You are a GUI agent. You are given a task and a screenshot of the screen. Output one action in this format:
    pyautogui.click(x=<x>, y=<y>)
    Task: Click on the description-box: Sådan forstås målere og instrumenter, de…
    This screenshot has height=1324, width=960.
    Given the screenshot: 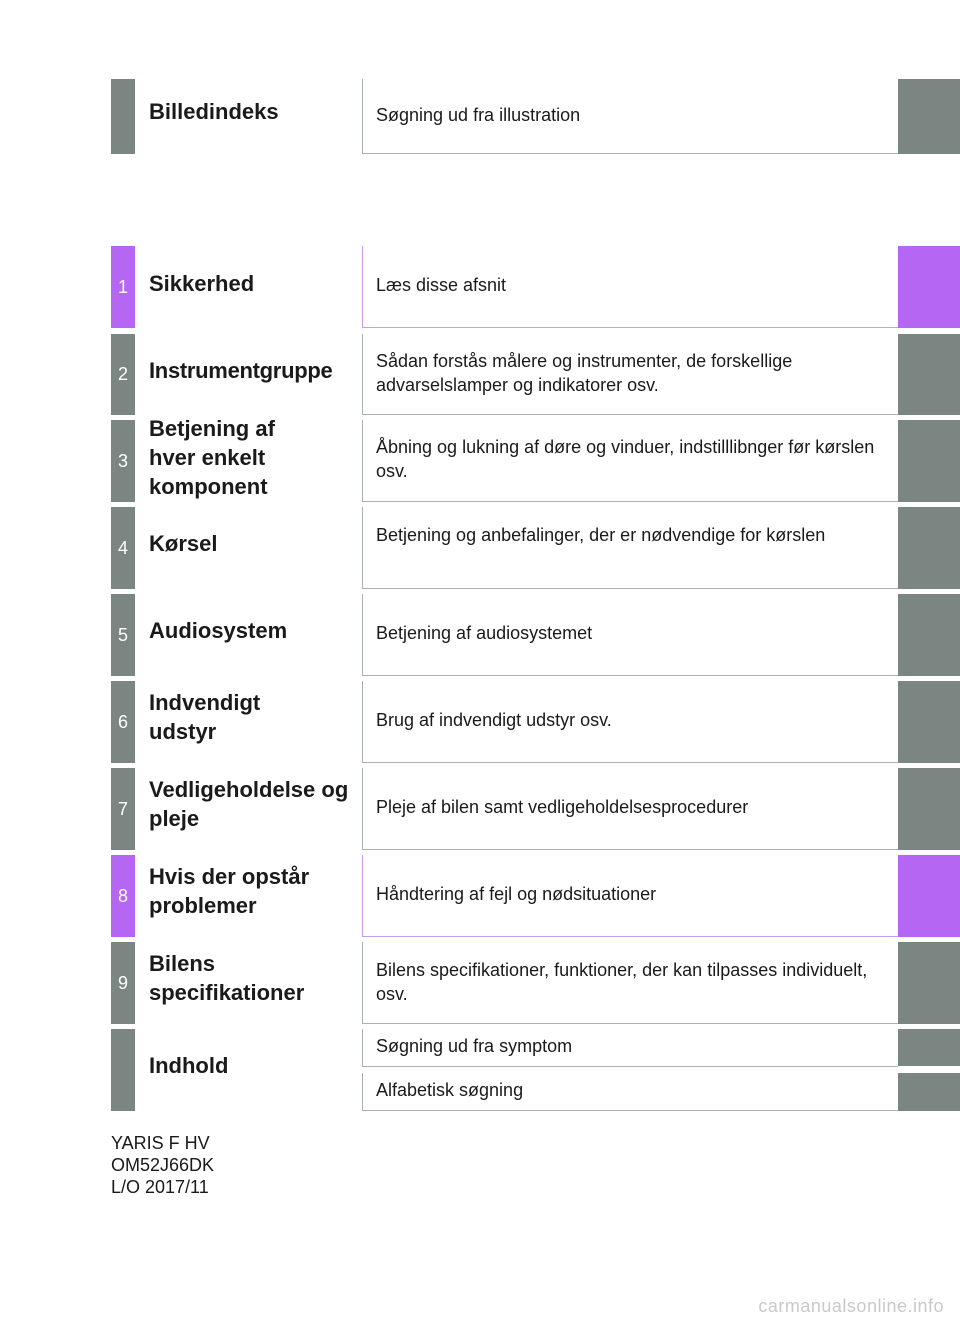 What is the action you would take?
    pyautogui.click(x=630, y=374)
    